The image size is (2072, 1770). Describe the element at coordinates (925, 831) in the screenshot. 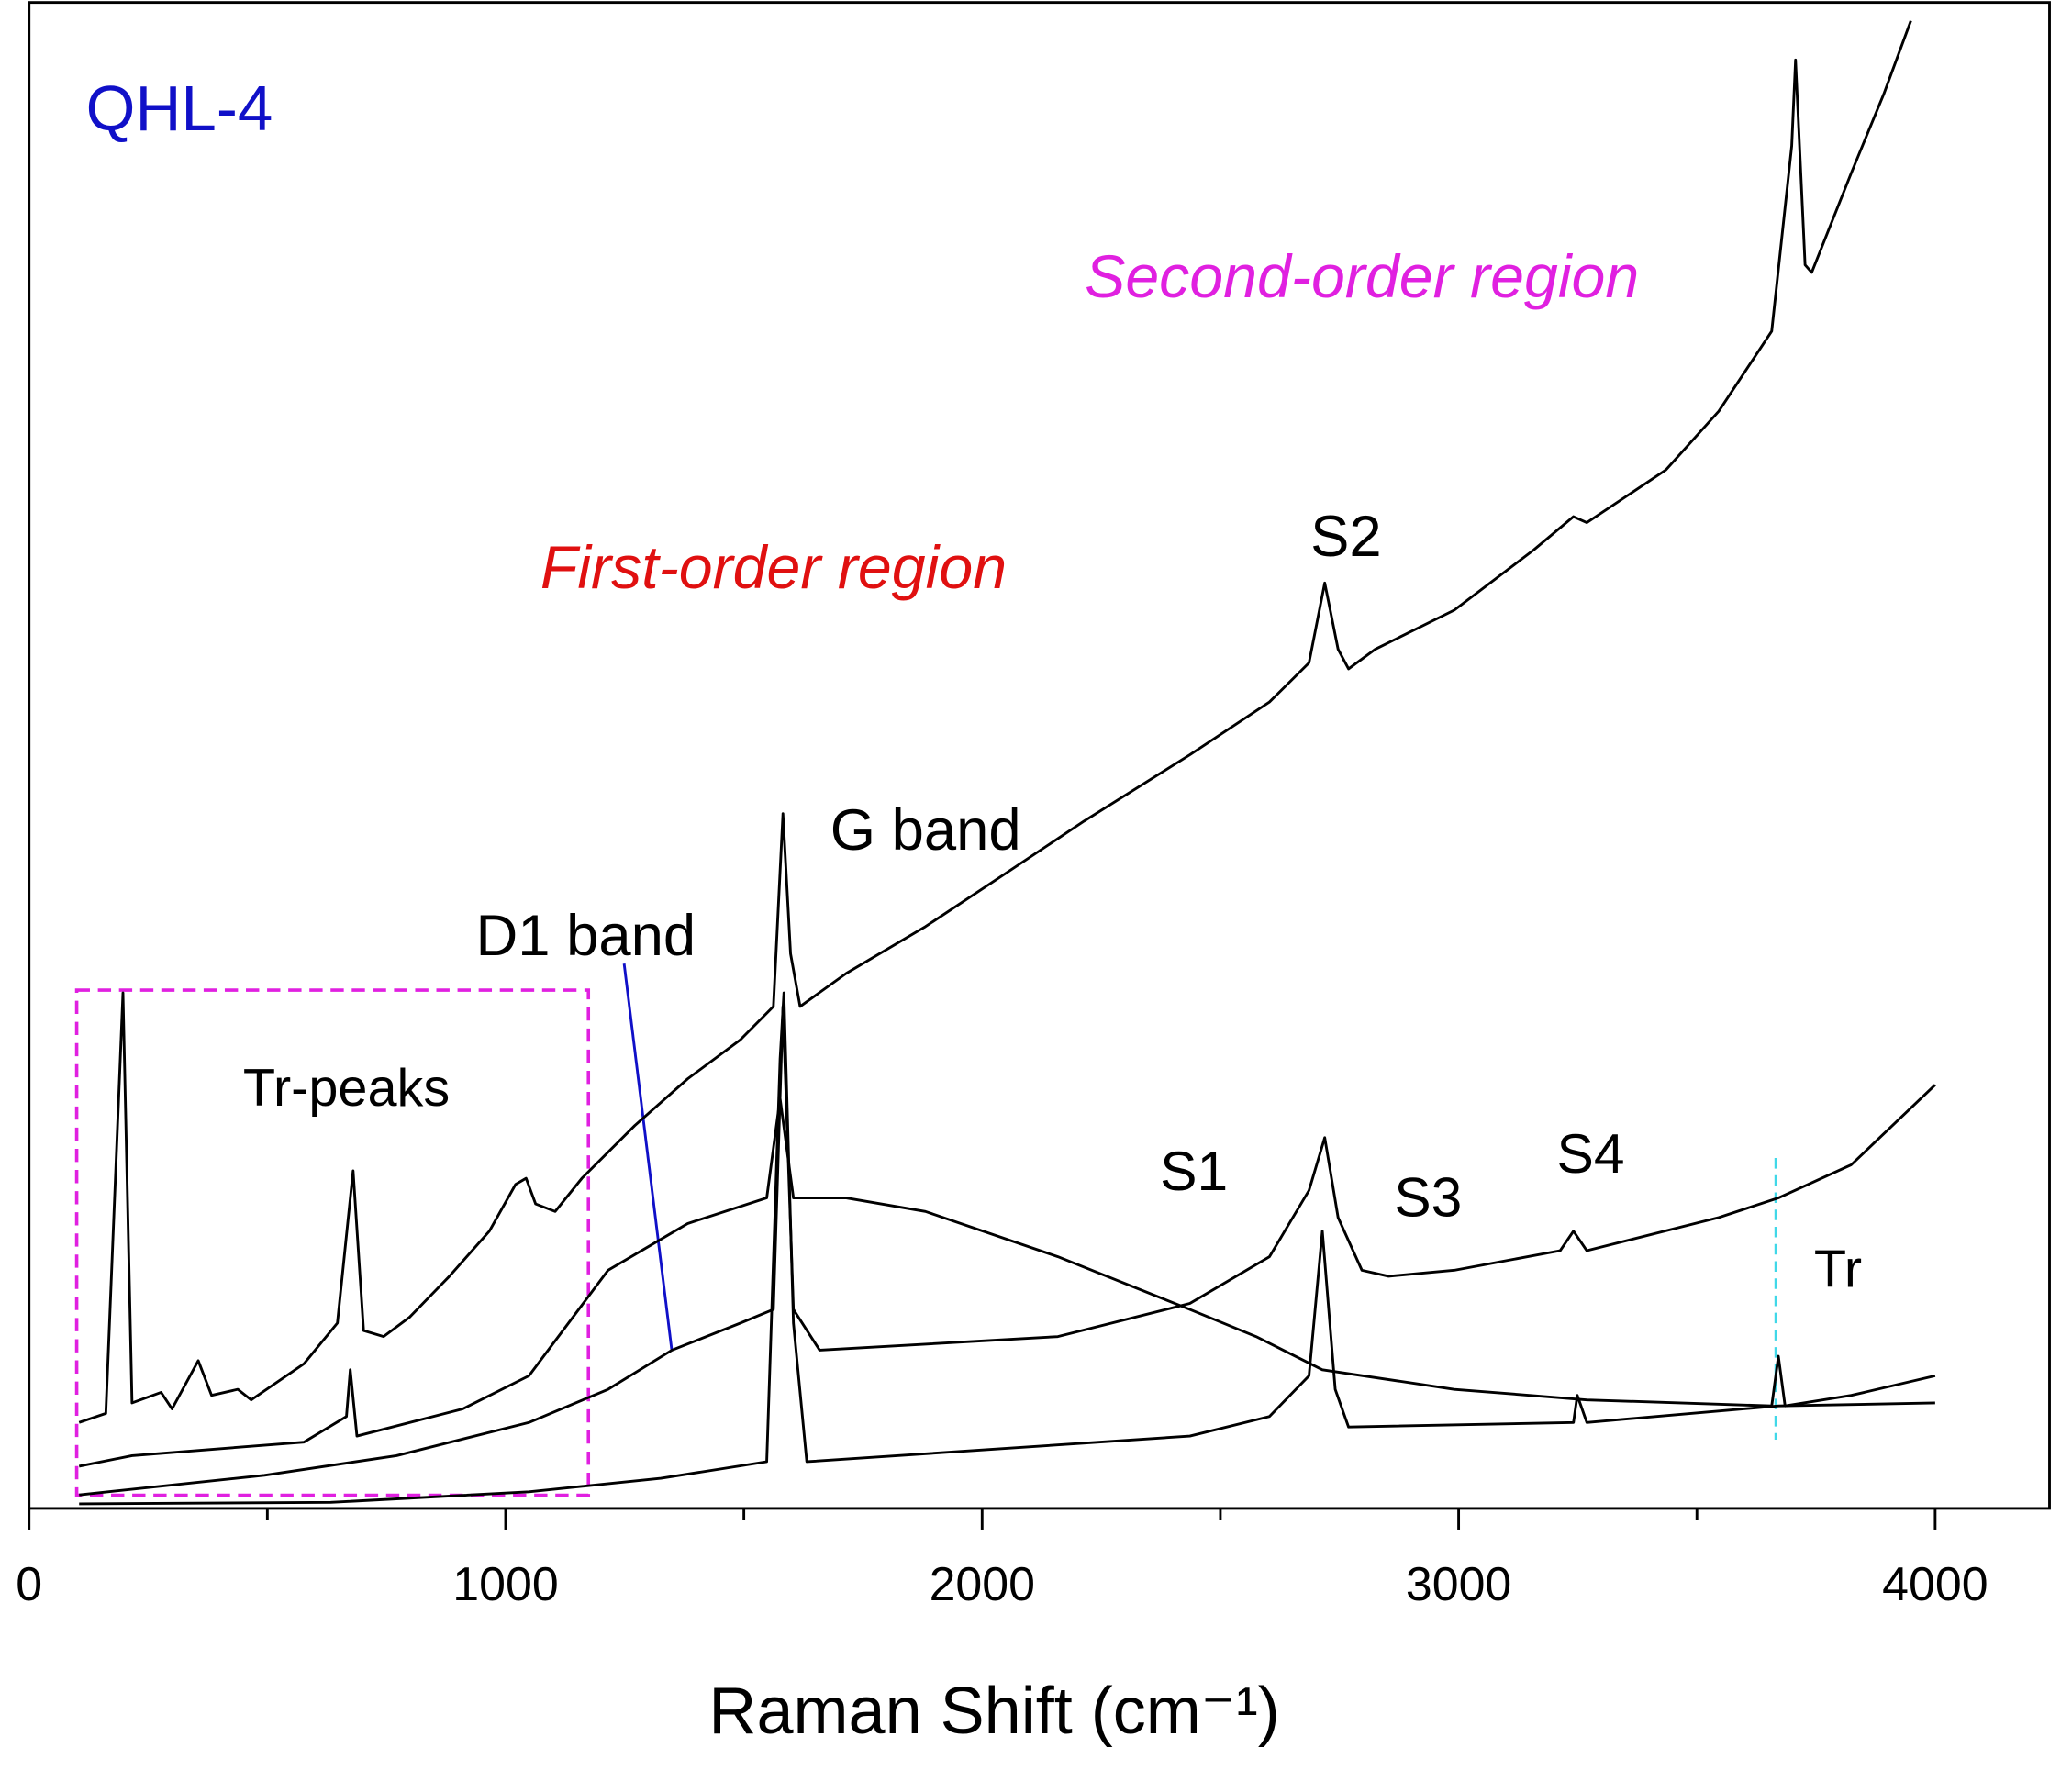

I see `annotation: G band` at that location.